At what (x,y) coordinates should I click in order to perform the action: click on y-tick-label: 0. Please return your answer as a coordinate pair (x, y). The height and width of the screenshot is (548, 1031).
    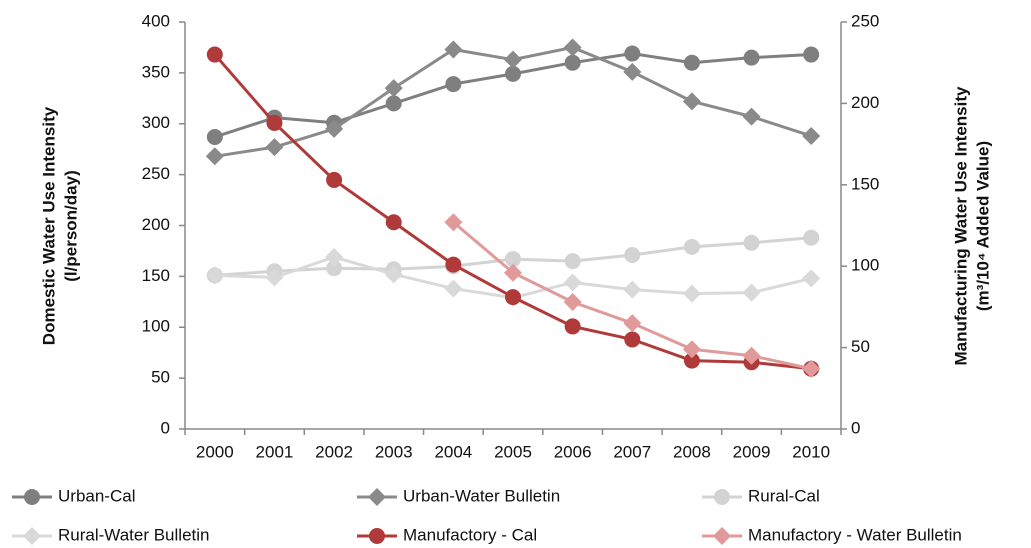
    Looking at the image, I should click on (165, 427).